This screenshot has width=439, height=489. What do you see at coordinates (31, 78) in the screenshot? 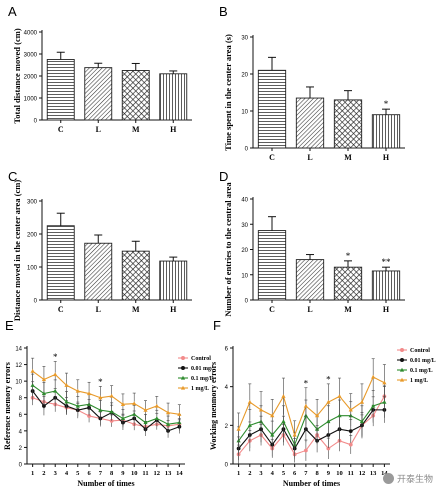
I see `y-tick-label: 2000` at bounding box center [31, 78].